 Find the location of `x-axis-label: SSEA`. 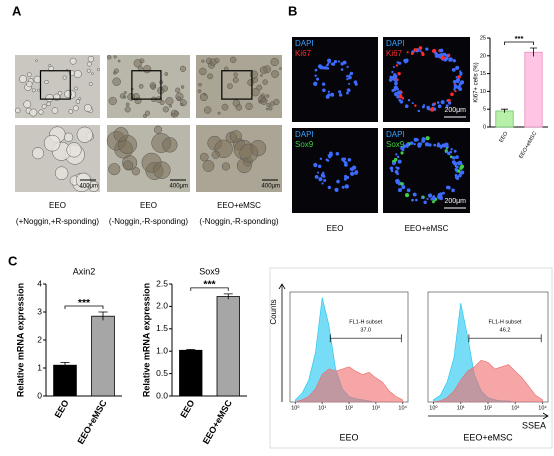

x-axis-label: SSEA is located at coordinates (534, 425).